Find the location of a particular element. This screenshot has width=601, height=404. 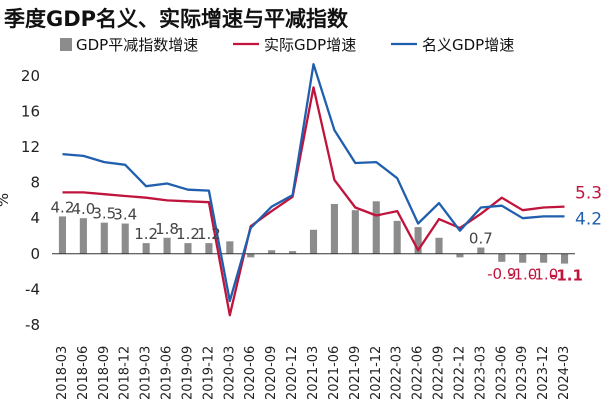

line-end-label: 5.3 is located at coordinates (588, 194).